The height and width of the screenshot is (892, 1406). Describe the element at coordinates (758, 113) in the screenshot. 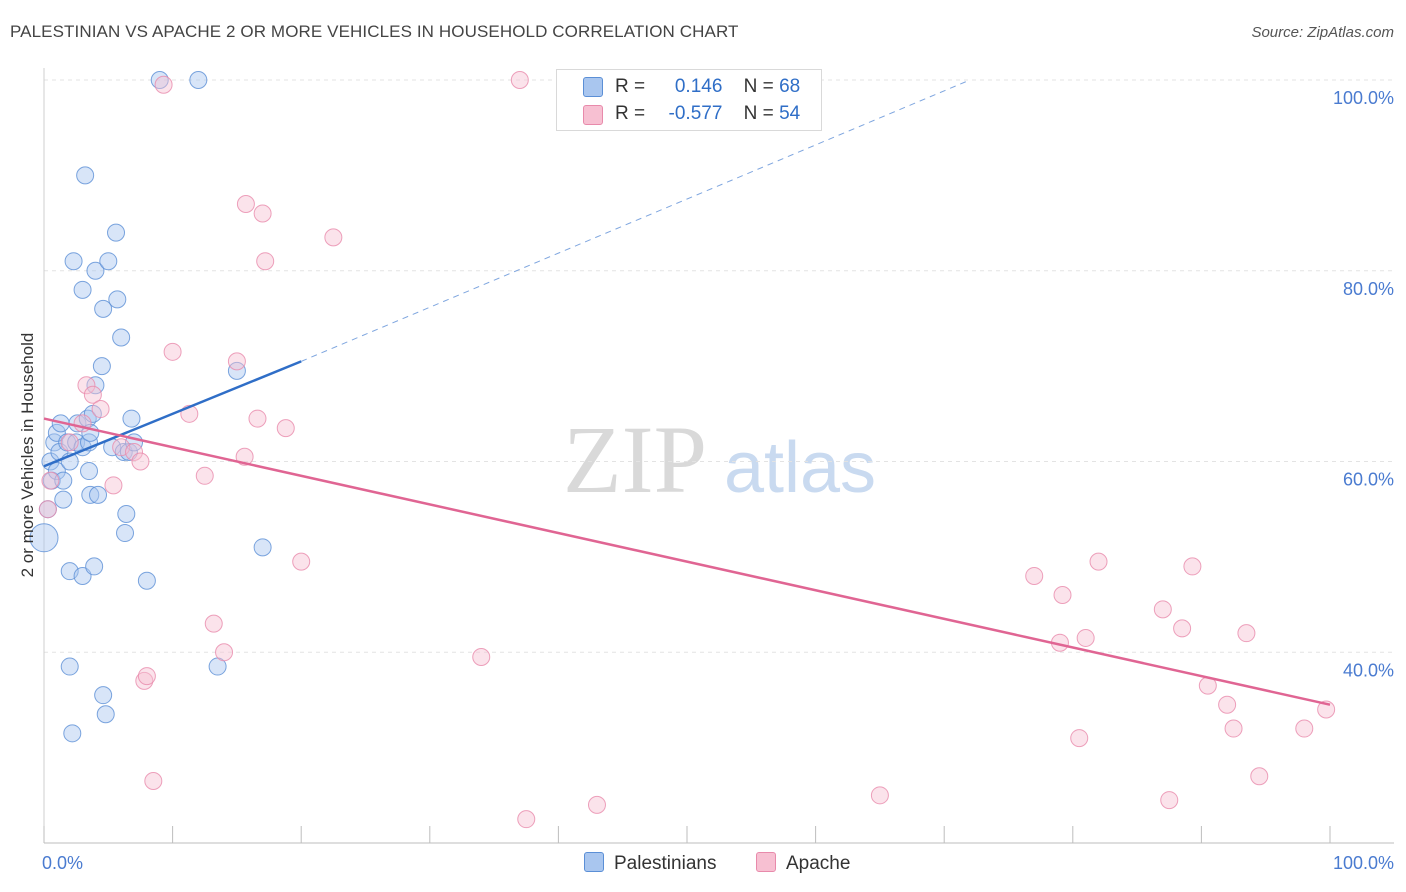

I see `legend-n-label: N =` at that location.